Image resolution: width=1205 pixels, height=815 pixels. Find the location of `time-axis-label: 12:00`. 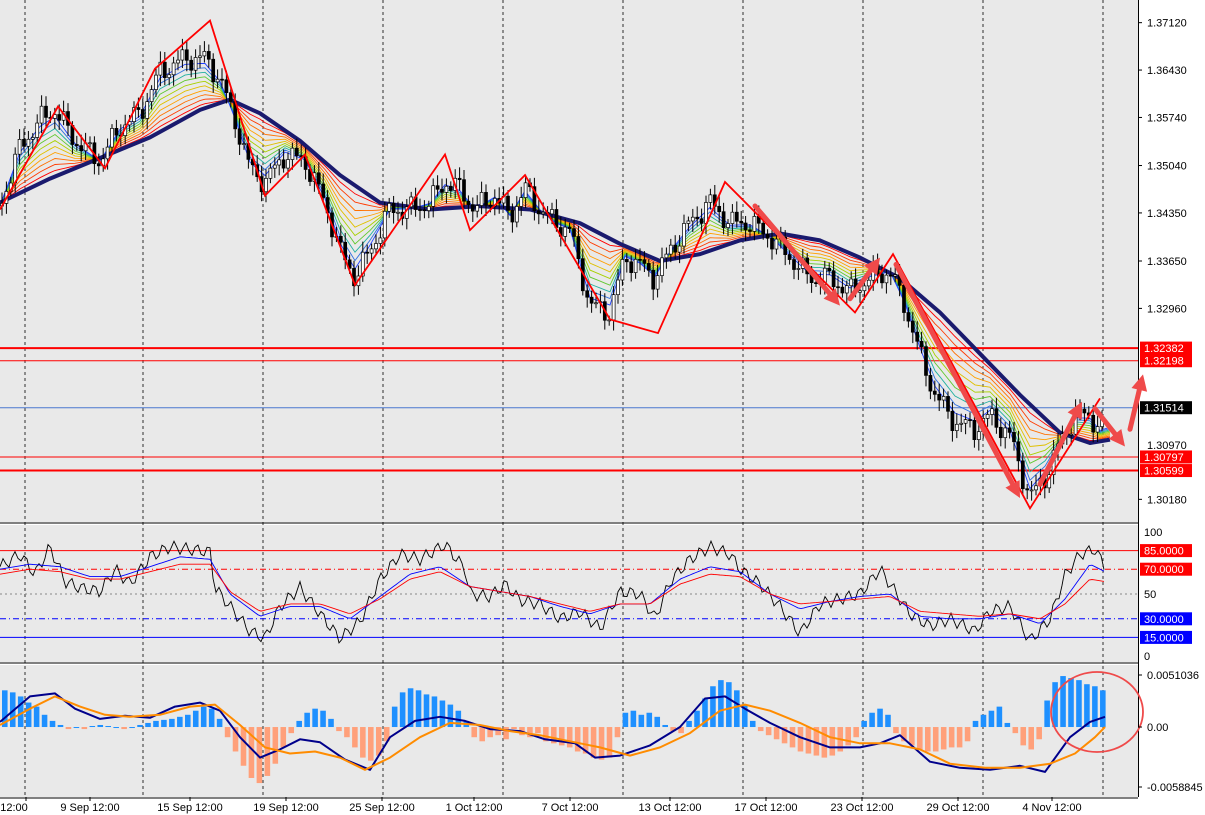

time-axis-label: 12:00 is located at coordinates (14, 808).